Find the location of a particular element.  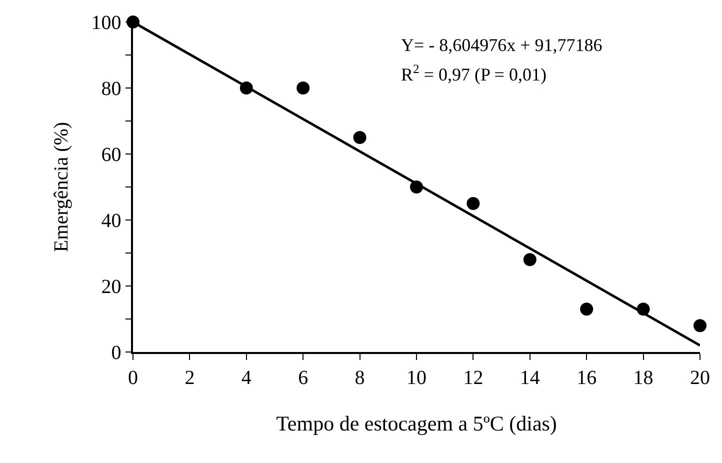

x-tick-label: 14 is located at coordinates (530, 377).